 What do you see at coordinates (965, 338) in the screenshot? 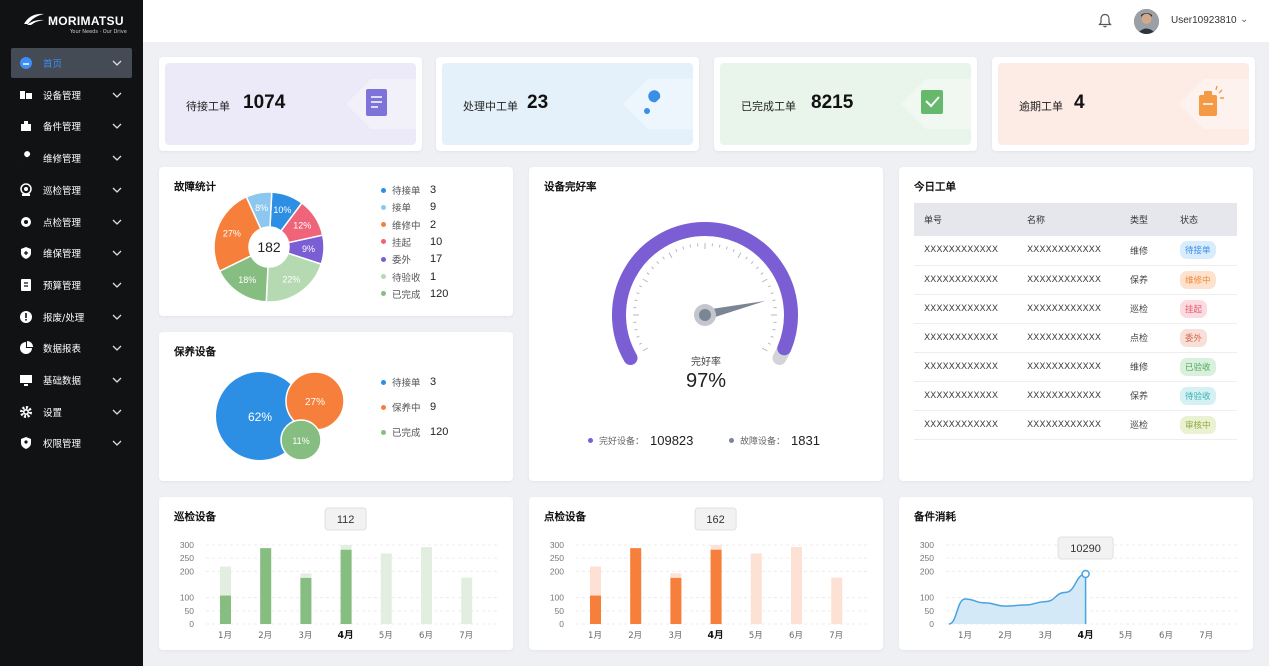
I see `order-id: XXXXXXXXXXXX` at bounding box center [965, 338].